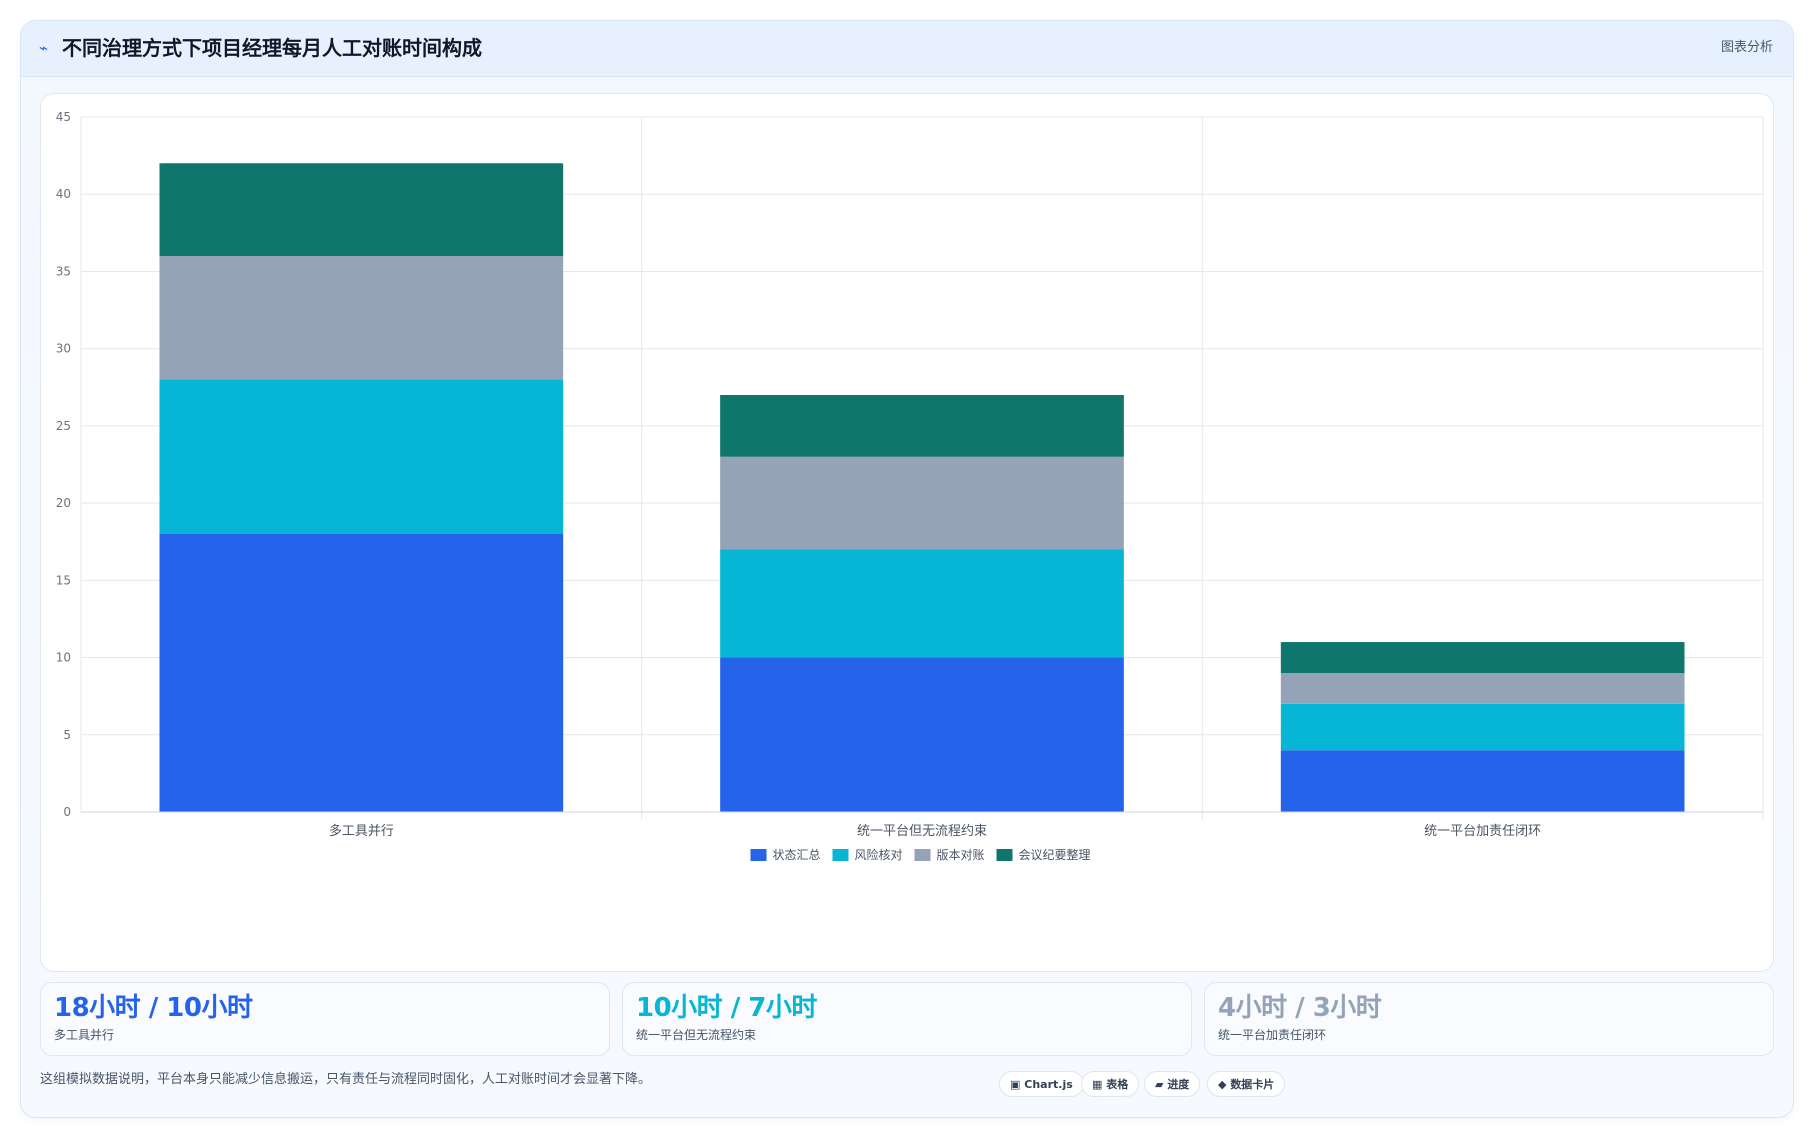 This screenshot has height=1138, width=1813. I want to click on y-tick-label: 15, so click(63, 580).